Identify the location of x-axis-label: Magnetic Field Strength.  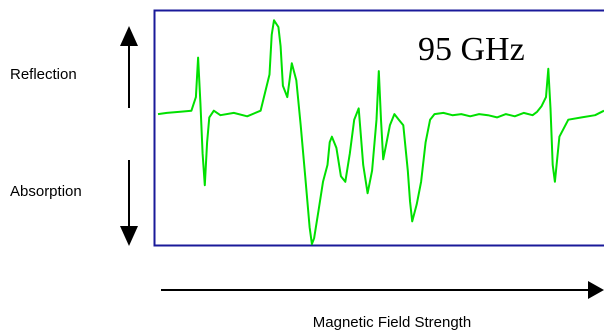
(392, 322).